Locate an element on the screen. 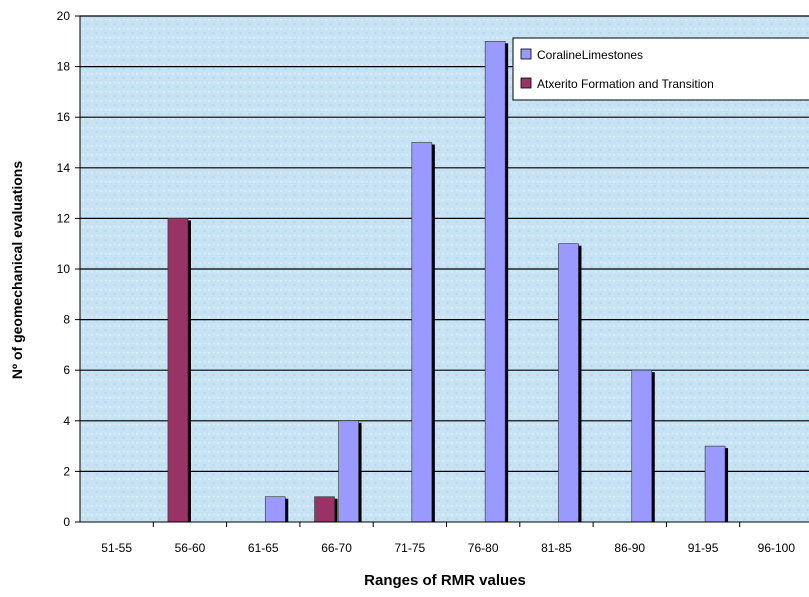  x-tick-label: 61-65 is located at coordinates (263, 548).